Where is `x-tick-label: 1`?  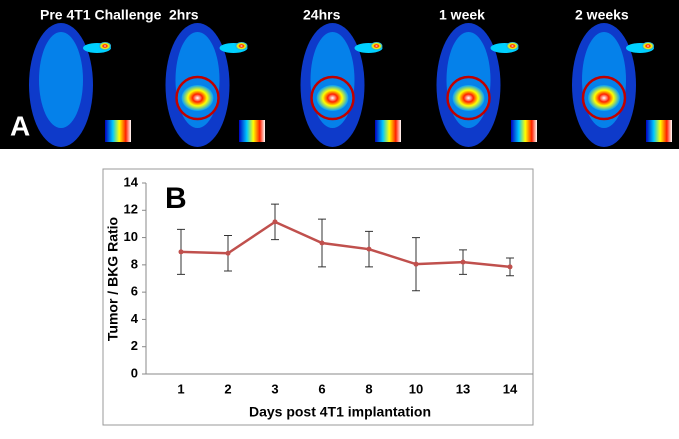
x-tick-label: 1 is located at coordinates (180, 388).